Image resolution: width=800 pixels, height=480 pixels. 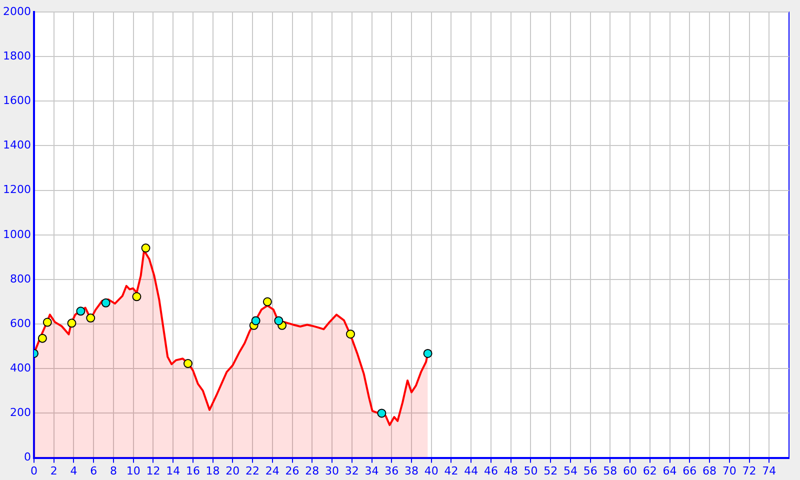 What do you see at coordinates (16, 234) in the screenshot?
I see `y-tick-label: 1000` at bounding box center [16, 234].